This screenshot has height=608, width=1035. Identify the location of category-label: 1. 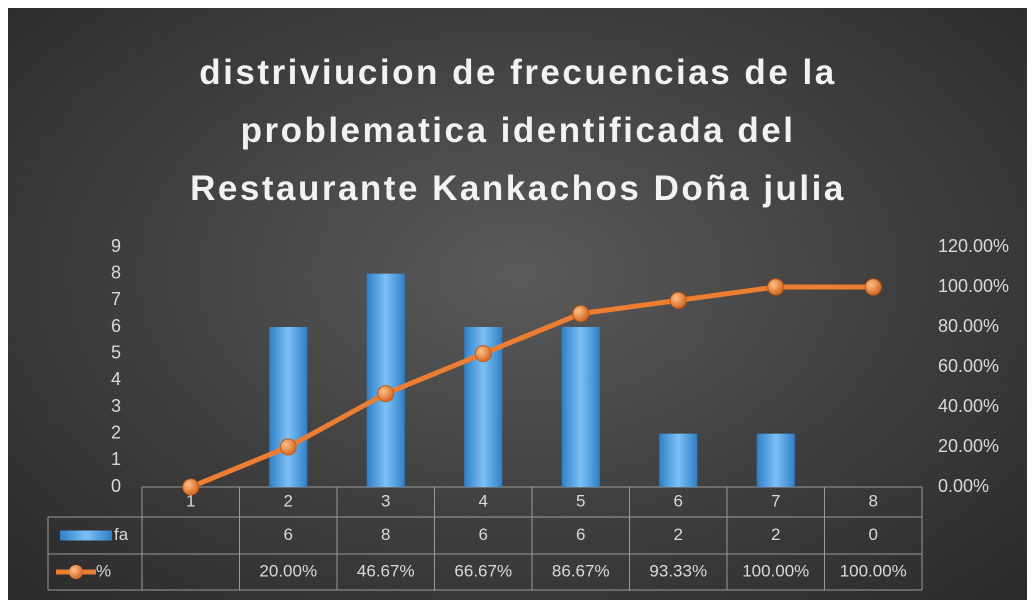
(190, 500).